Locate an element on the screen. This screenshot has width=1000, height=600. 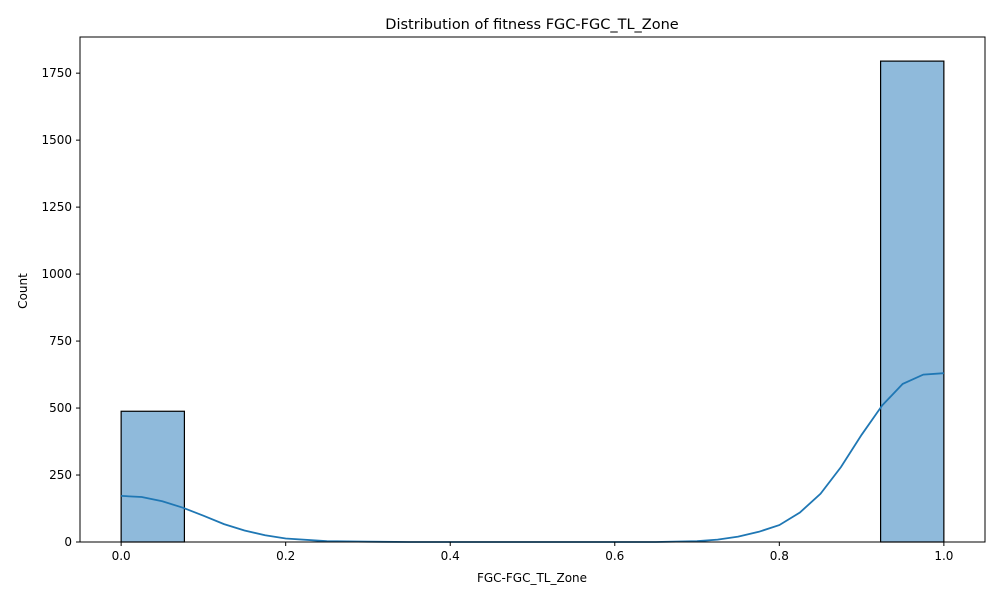
y-tick-label: 1000 is located at coordinates (56, 274).